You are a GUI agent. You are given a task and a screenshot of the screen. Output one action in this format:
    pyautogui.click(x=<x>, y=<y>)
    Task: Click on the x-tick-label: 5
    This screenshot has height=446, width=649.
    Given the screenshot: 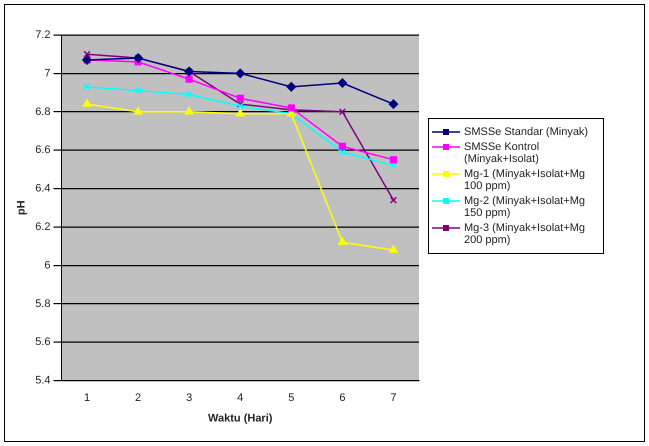 What is the action you would take?
    pyautogui.click(x=291, y=398)
    